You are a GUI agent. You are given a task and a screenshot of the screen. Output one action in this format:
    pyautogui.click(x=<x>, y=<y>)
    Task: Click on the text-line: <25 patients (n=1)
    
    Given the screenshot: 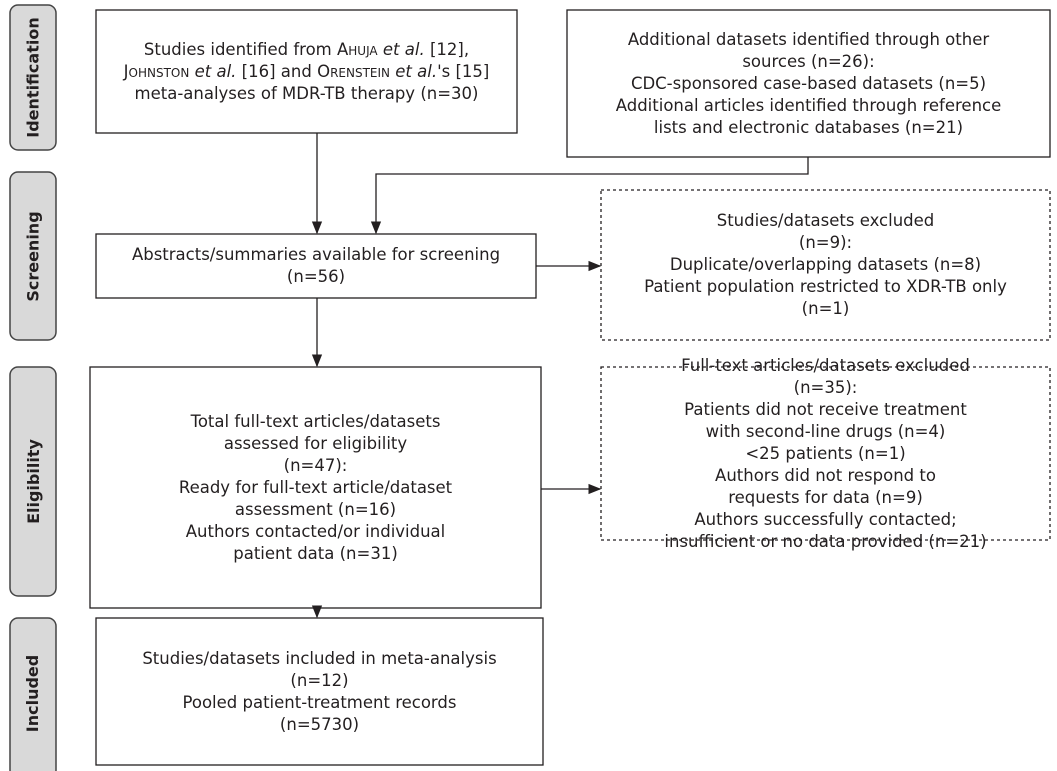 What is the action you would take?
    pyautogui.click(x=825, y=453)
    